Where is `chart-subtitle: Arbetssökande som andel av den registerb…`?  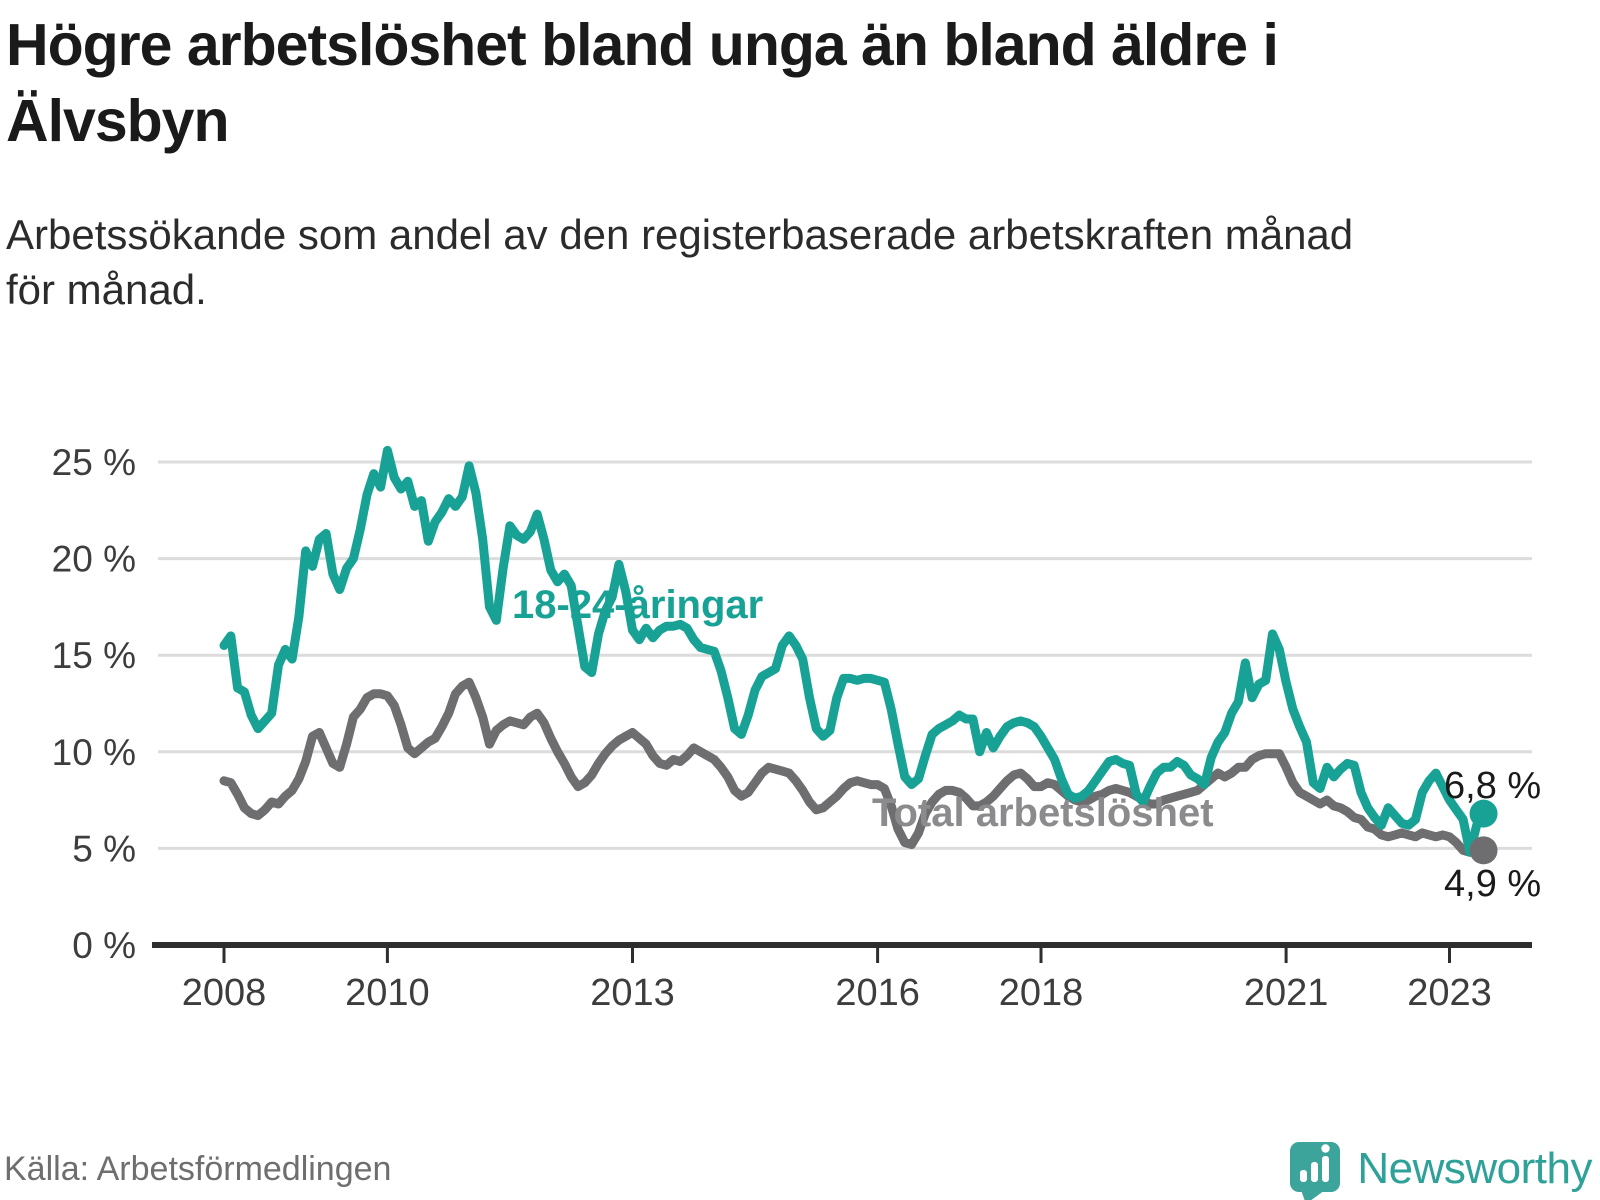
chart-subtitle: Arbetssökande som andel av den registerb… is located at coordinates (786, 262).